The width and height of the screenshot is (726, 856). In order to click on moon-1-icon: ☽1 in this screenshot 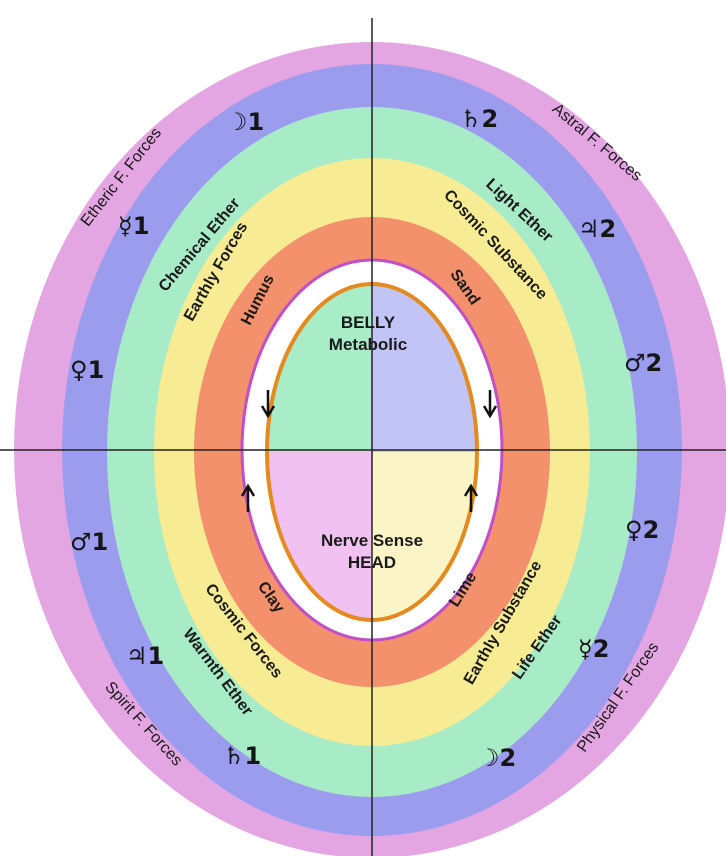, I will do `click(245, 122)`.